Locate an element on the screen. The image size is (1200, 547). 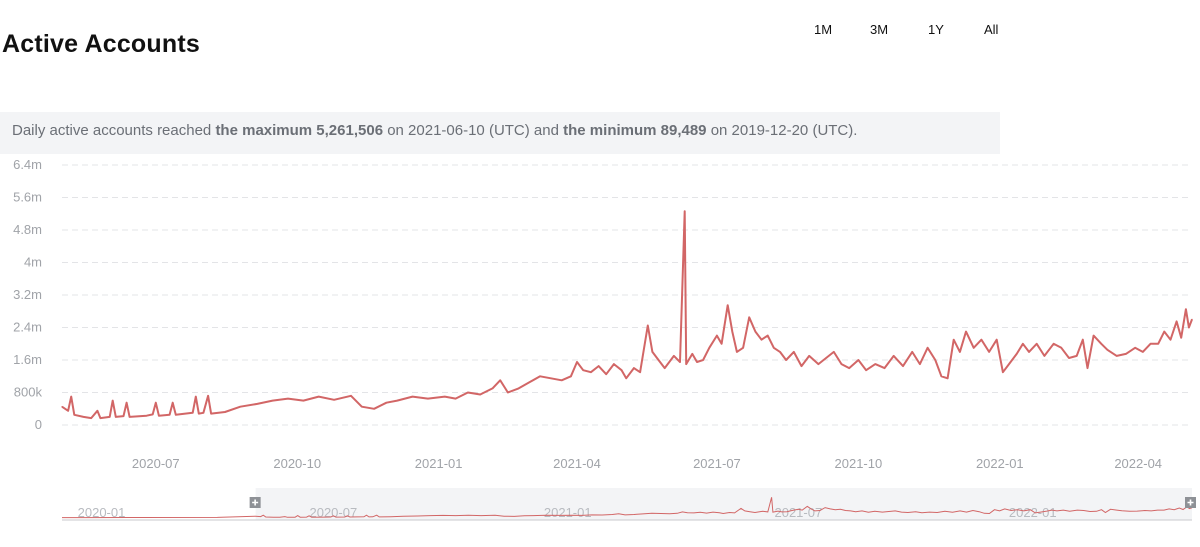
navigator-tick-label: 2021-07 is located at coordinates (798, 512).